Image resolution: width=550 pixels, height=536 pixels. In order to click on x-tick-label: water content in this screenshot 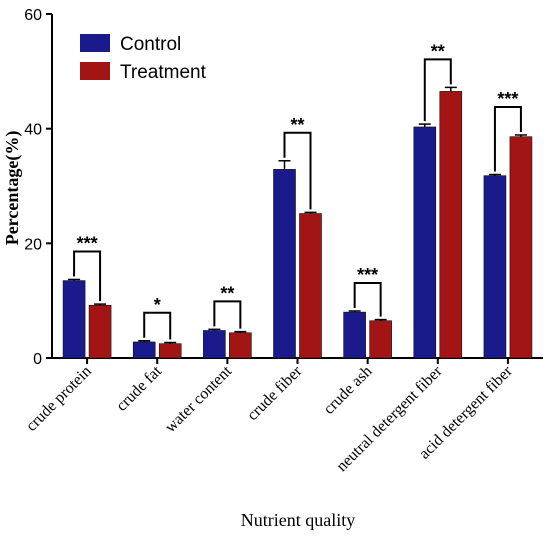, I will do `click(199, 399)`.